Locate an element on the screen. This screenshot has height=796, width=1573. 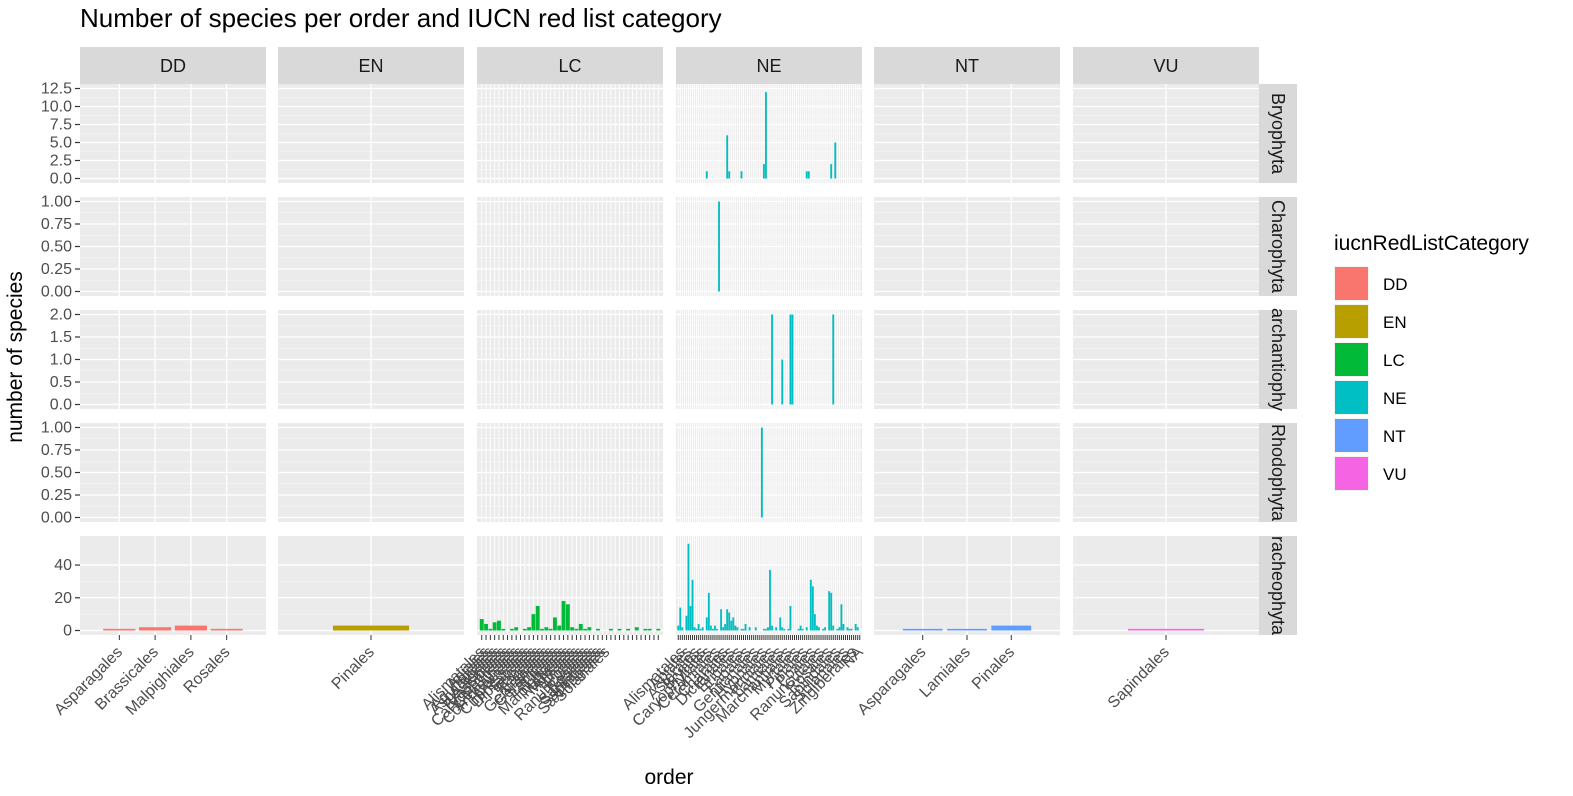
column-strip-dd is located at coordinates (173, 65).